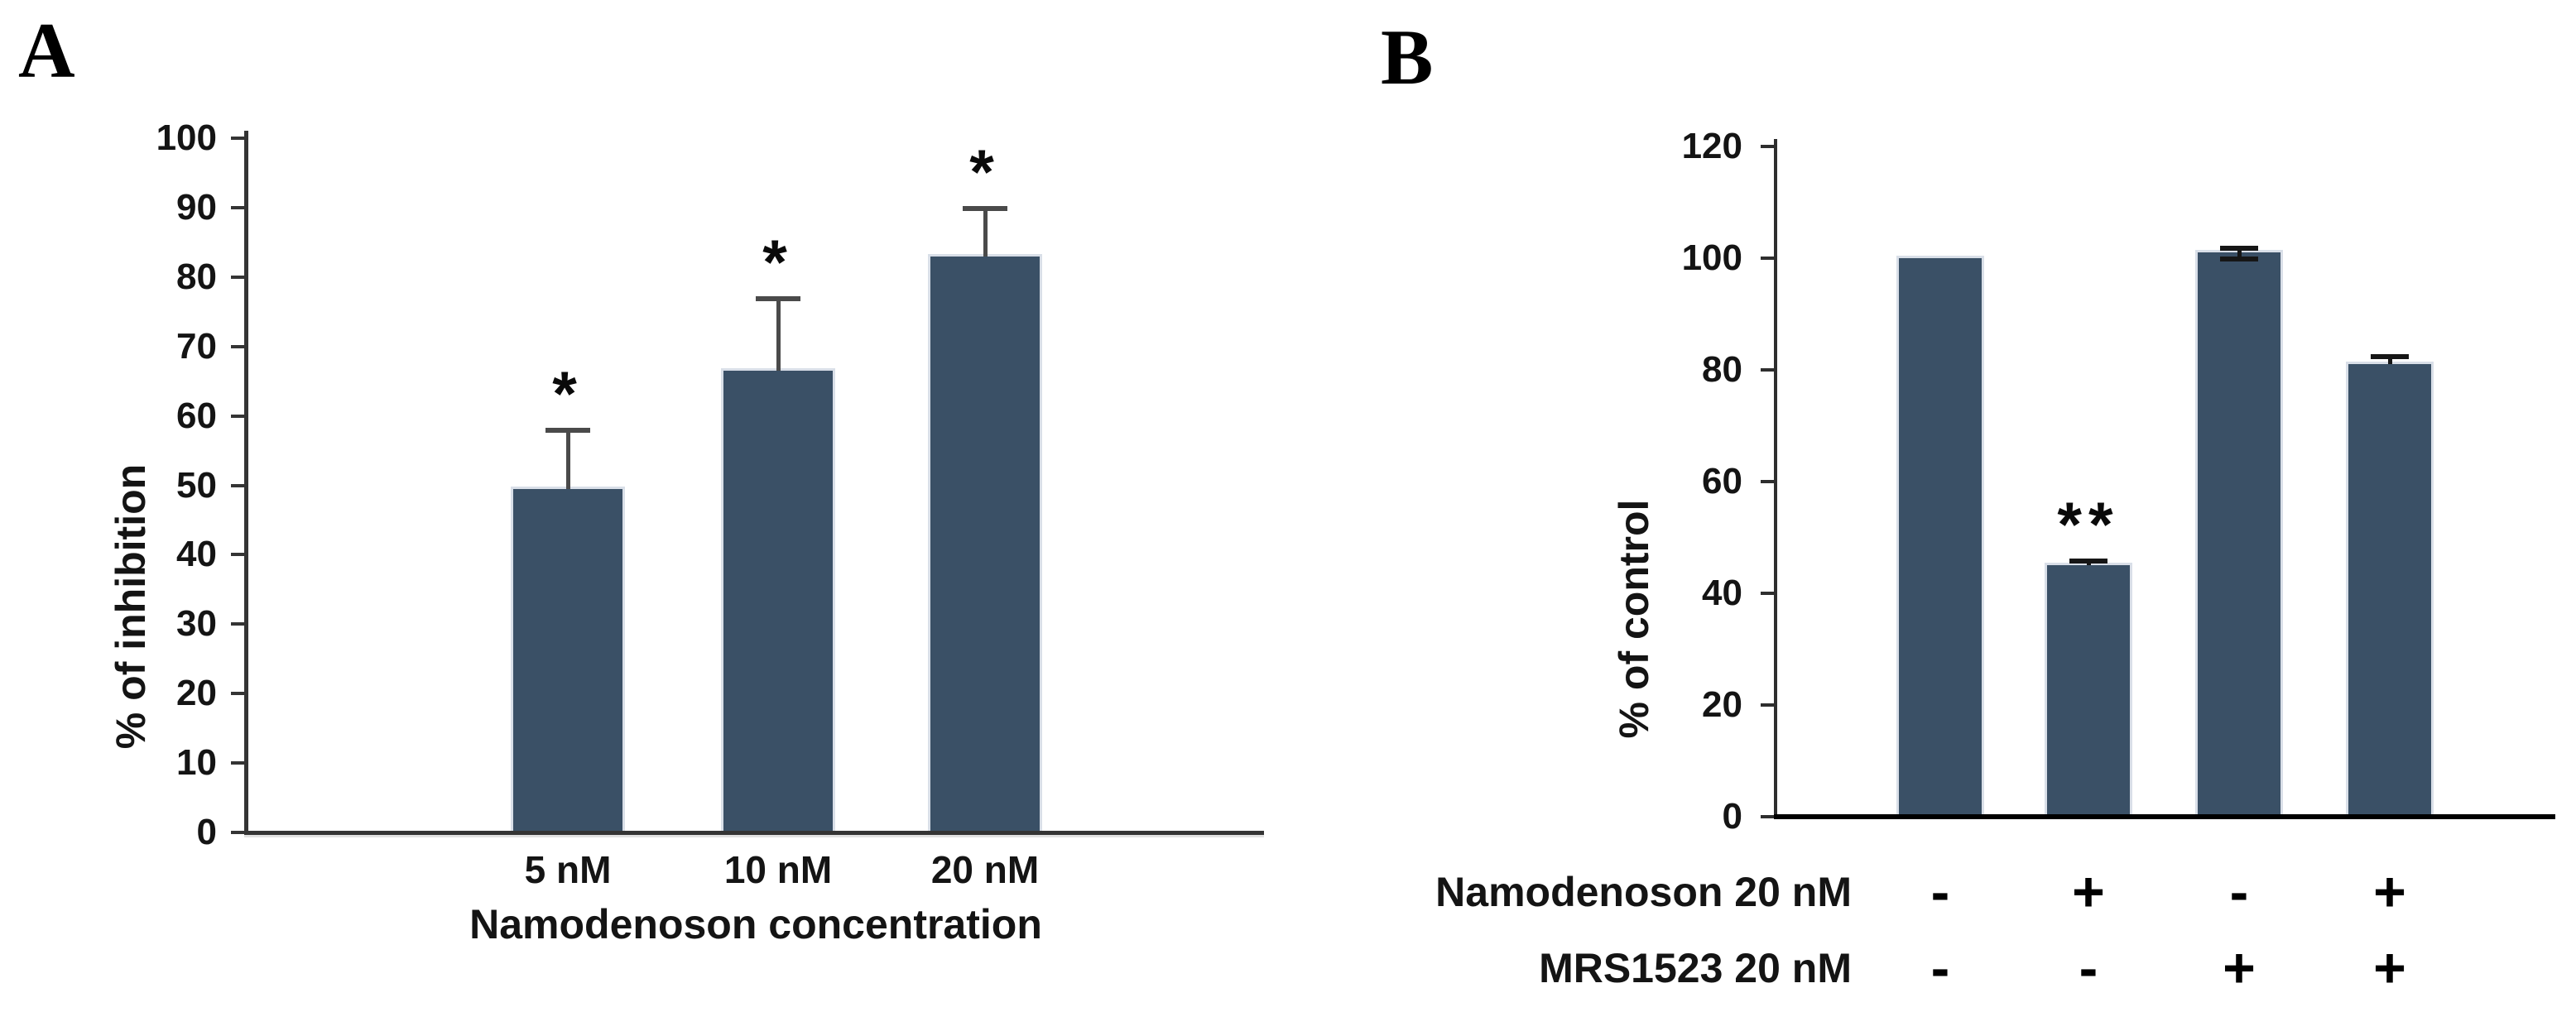  I want to click on x-category-label: 5 nM, so click(568, 870).